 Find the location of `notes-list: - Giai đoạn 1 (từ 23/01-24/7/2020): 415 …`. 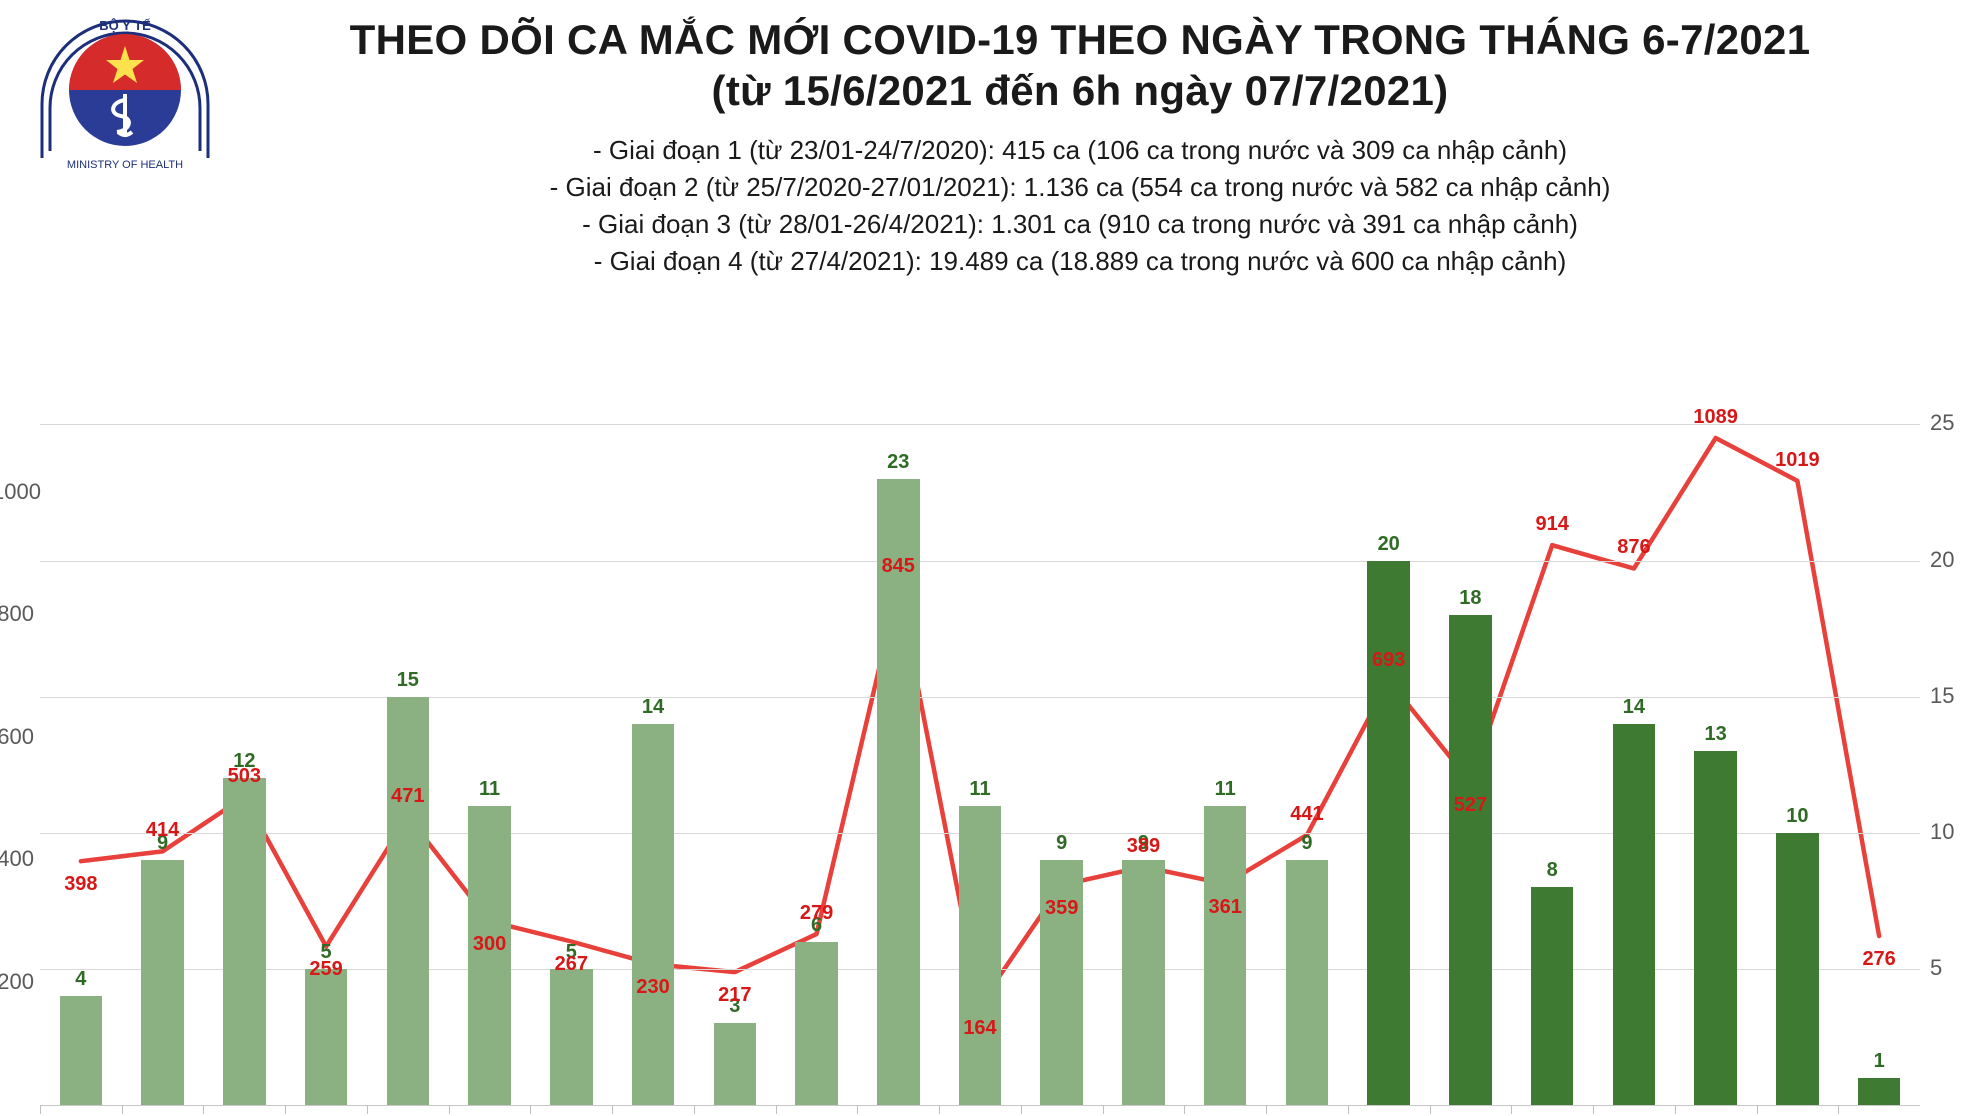

notes-list: - Giai đoạn 1 (từ 23/01-24/7/2020): 415 … is located at coordinates (1080, 206).